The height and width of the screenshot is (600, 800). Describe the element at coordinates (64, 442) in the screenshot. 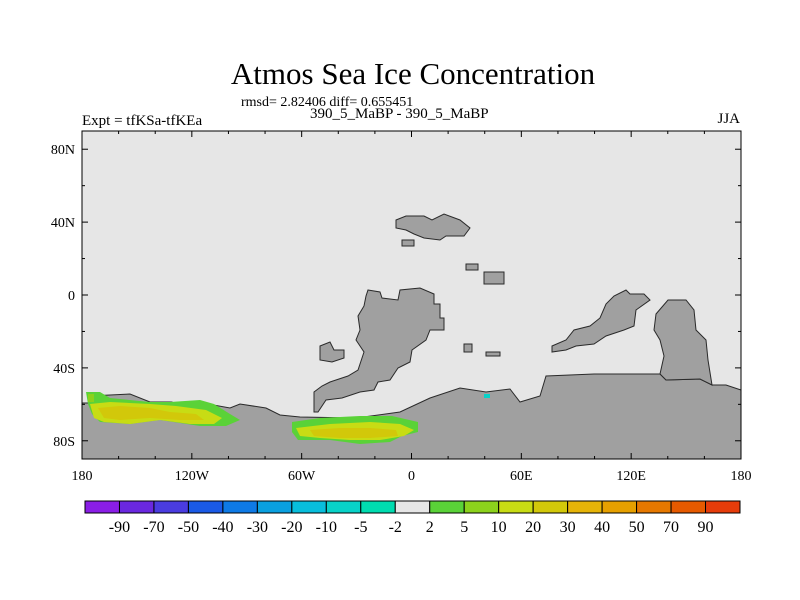

I see `lat-tick-label: 80S` at that location.